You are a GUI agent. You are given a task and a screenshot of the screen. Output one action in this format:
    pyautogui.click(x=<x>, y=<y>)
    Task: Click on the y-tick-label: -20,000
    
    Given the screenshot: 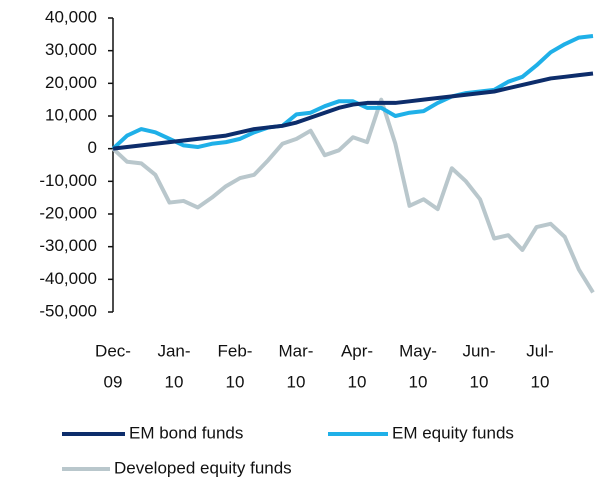 What is the action you would take?
    pyautogui.click(x=68, y=212)
    